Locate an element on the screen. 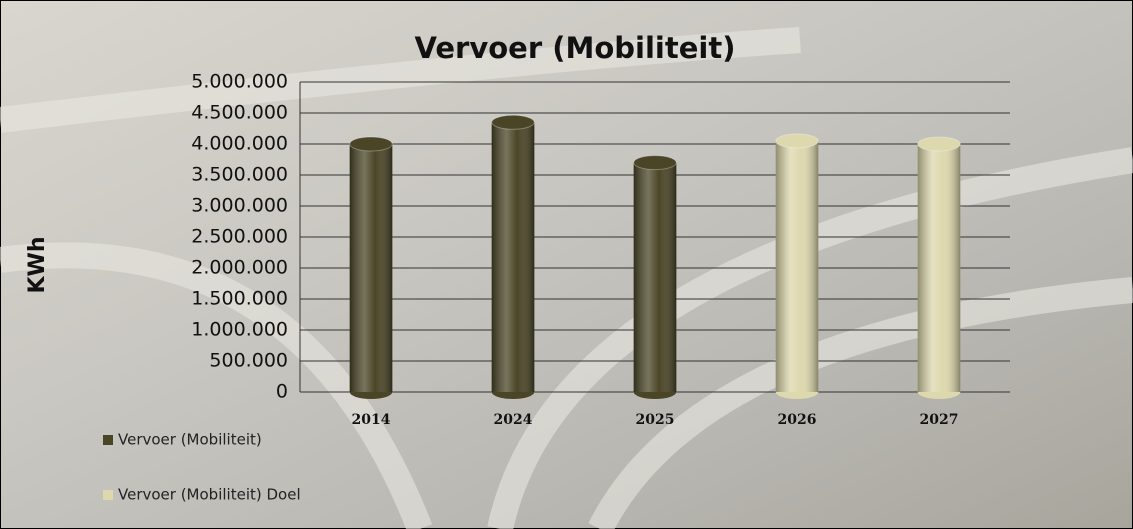  y-tick-label: 3.000.000 is located at coordinates (239, 206).